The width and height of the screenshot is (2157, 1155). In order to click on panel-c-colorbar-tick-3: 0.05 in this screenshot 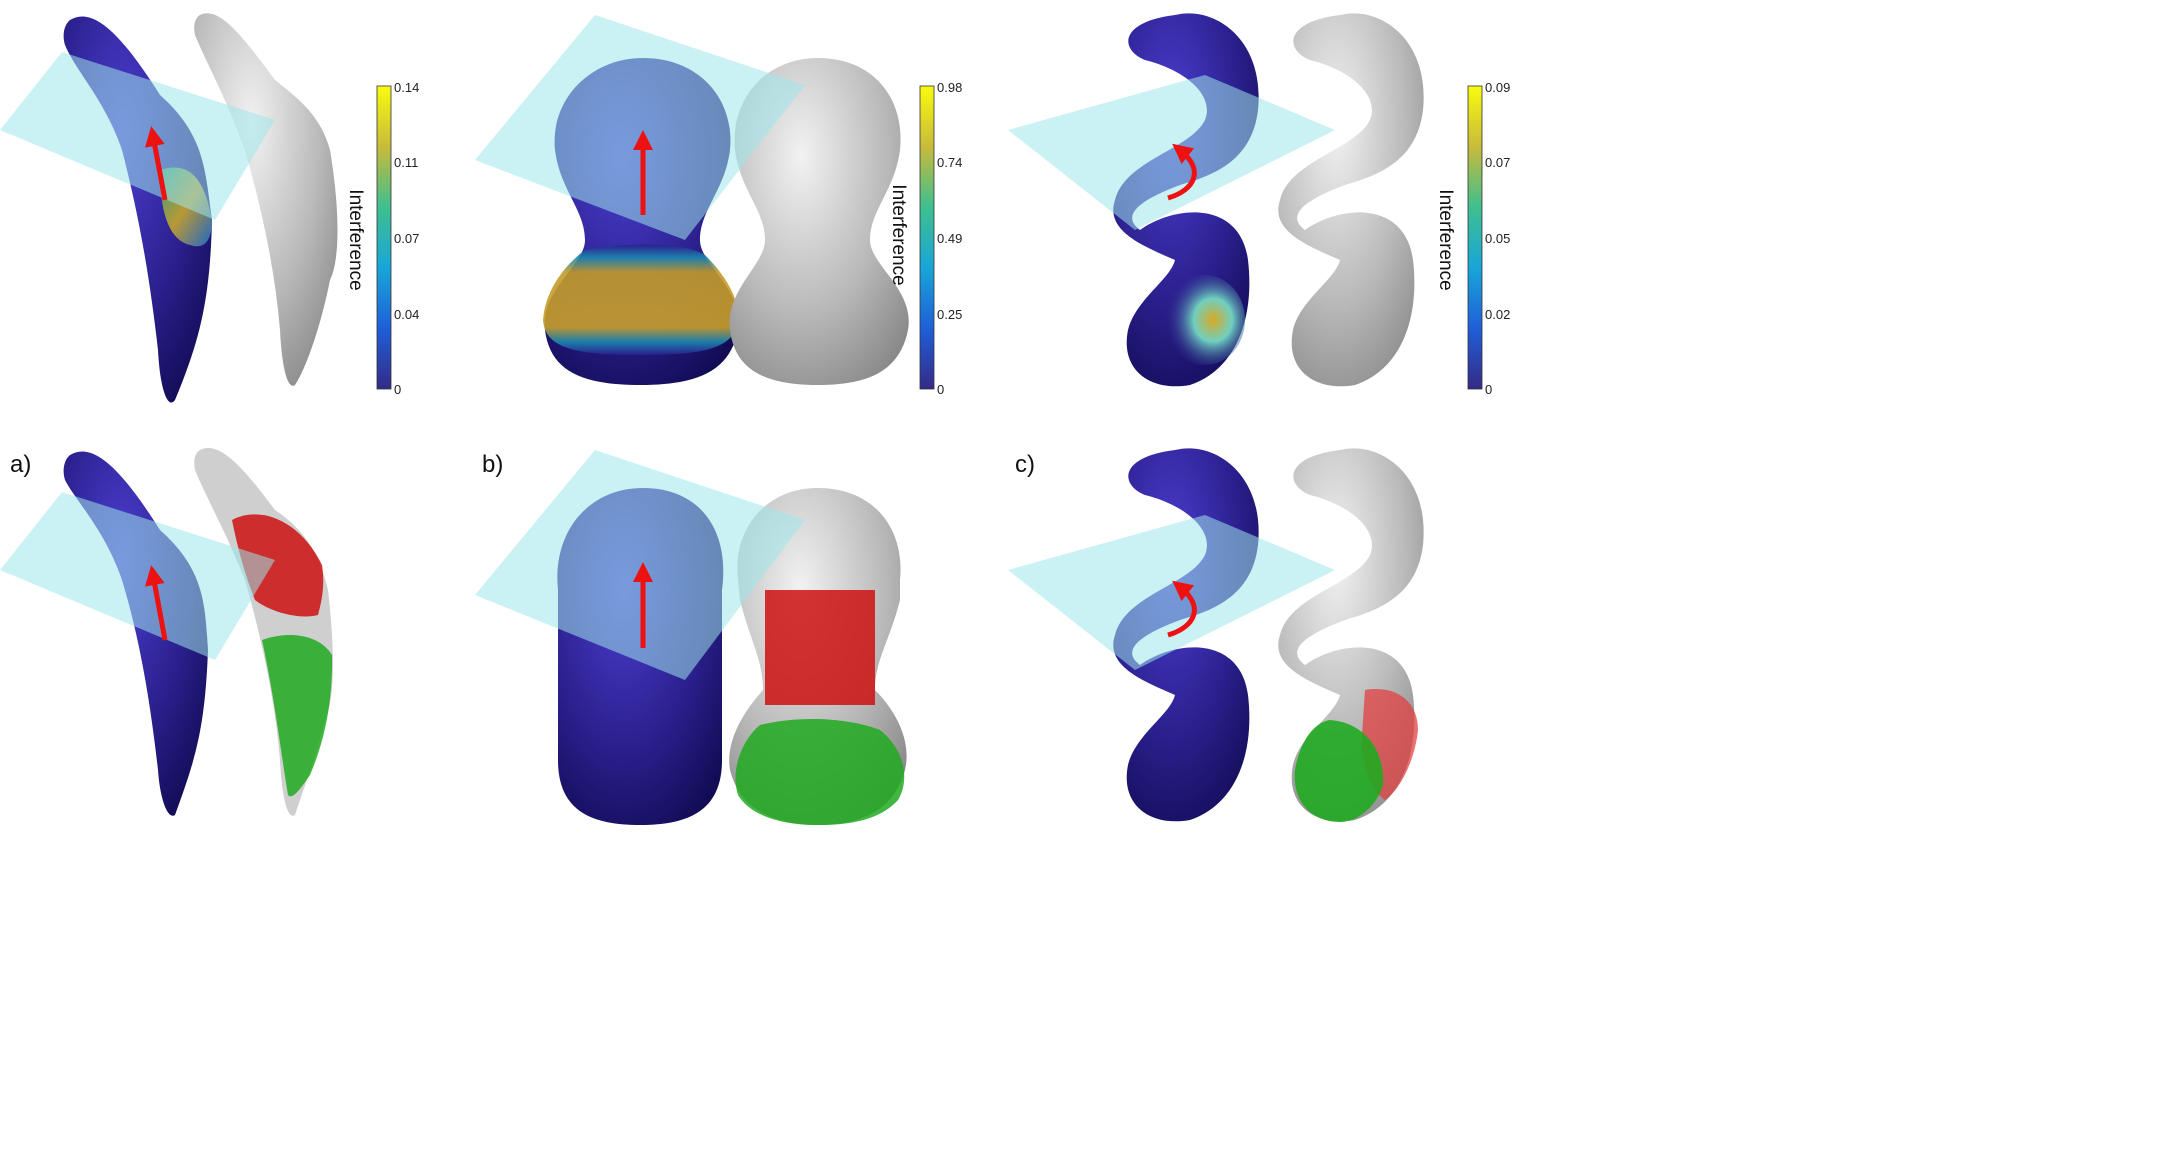, I will do `click(1497, 238)`.